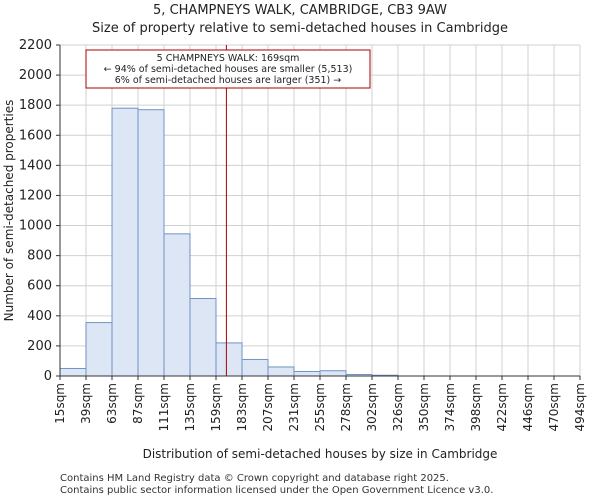 This screenshot has height=500, width=600. Describe the element at coordinates (35, 135) in the screenshot. I see `y-tick-label: 1600` at that location.